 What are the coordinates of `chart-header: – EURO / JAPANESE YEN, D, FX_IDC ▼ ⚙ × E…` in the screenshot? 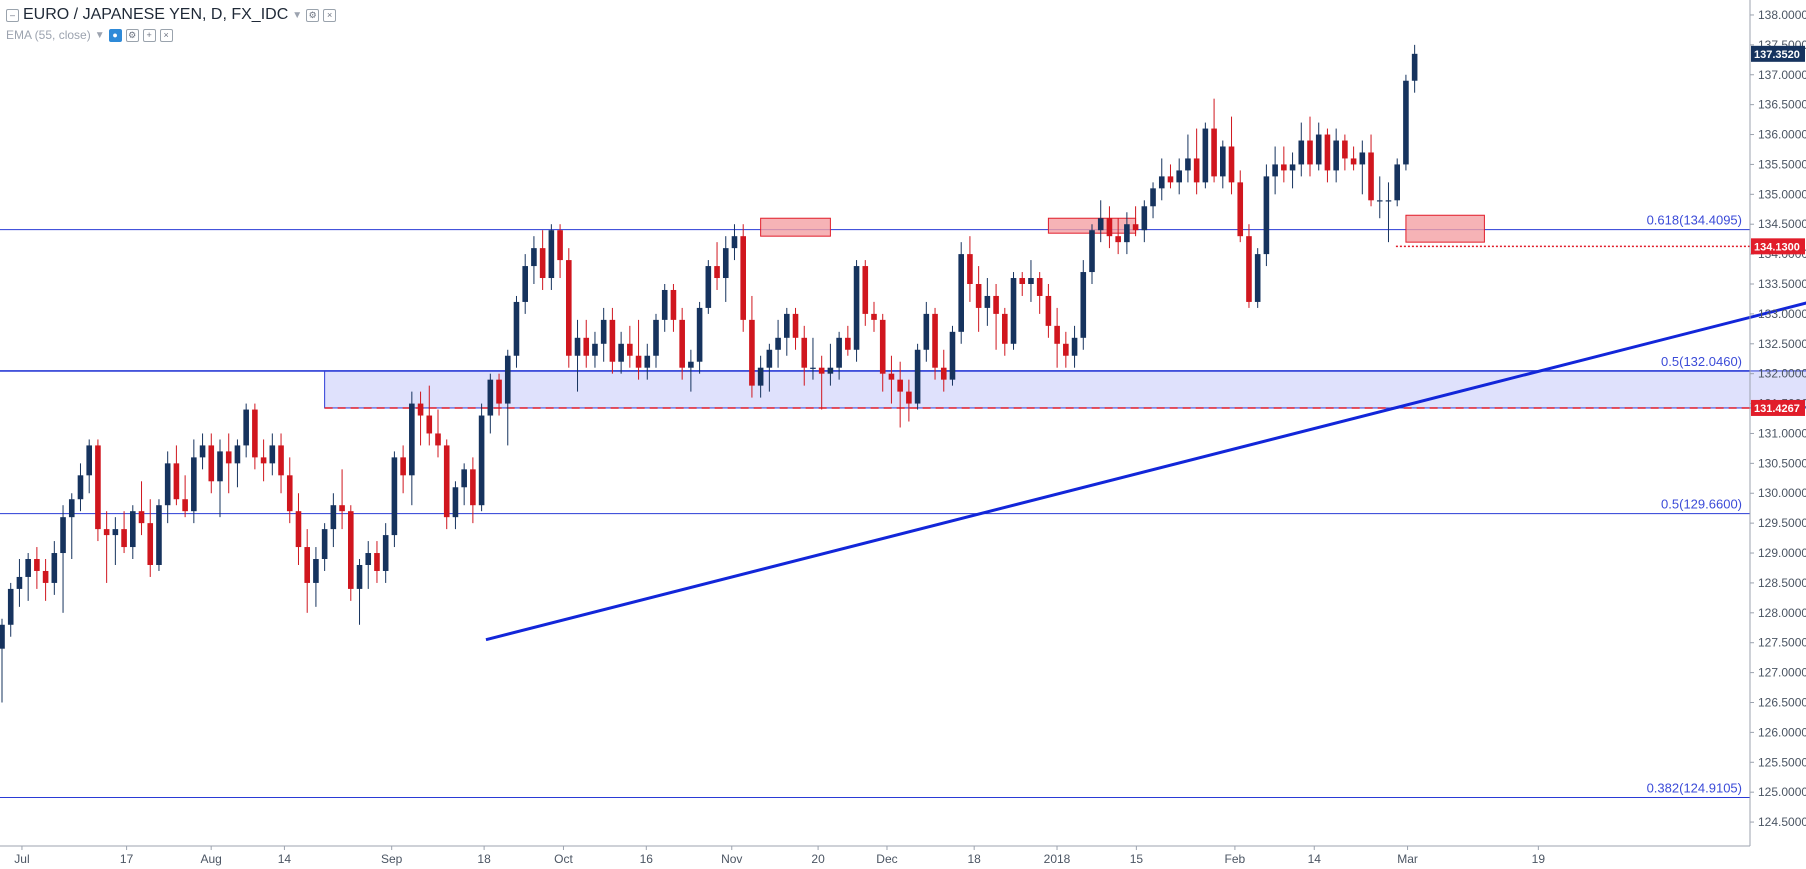 It's located at (870, 23).